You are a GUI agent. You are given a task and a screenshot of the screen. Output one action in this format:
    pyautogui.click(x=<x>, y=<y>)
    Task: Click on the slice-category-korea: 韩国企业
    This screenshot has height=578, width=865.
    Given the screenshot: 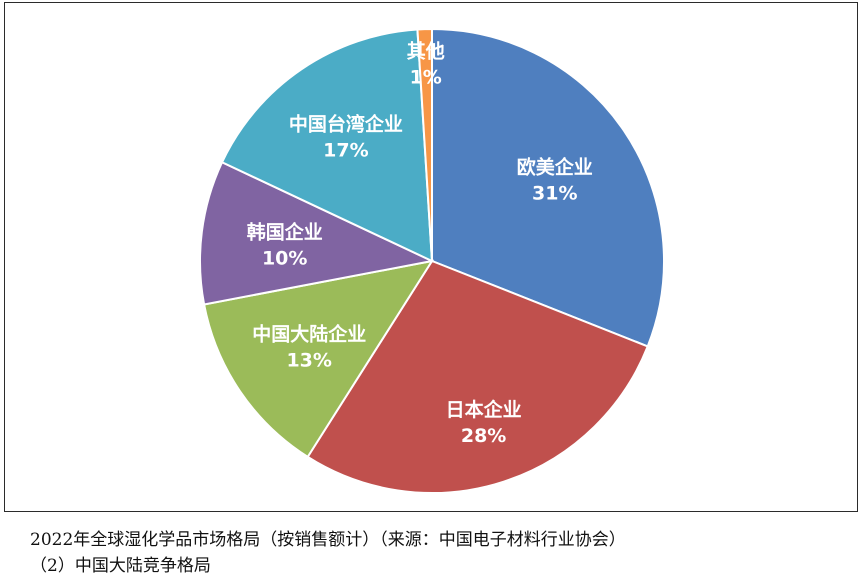 What is the action you would take?
    pyautogui.click(x=285, y=231)
    